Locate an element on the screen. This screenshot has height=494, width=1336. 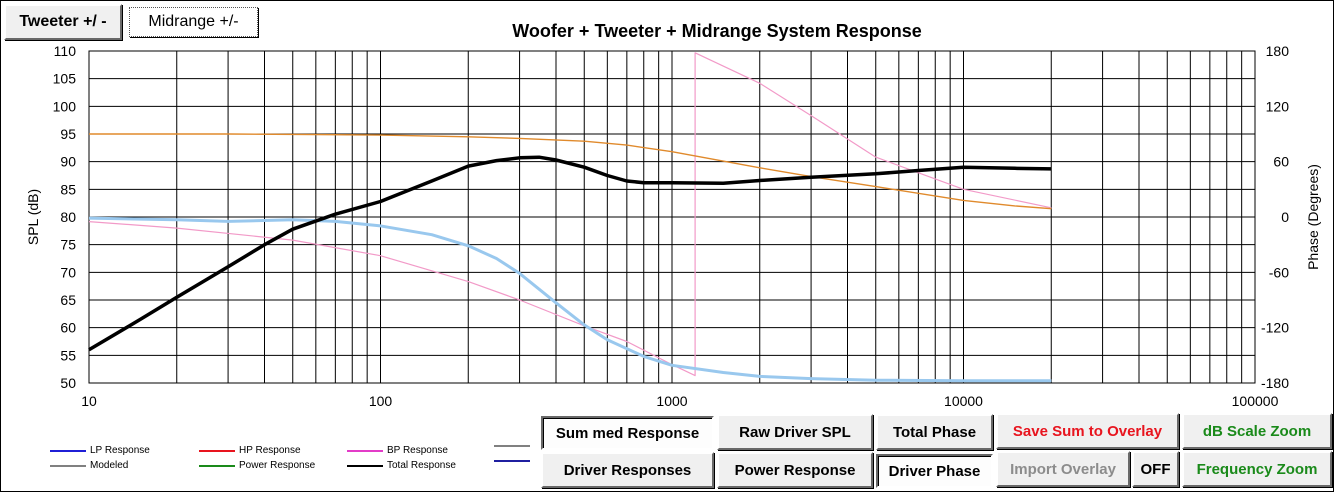
y-tick-label: 50 is located at coordinates (68, 383).